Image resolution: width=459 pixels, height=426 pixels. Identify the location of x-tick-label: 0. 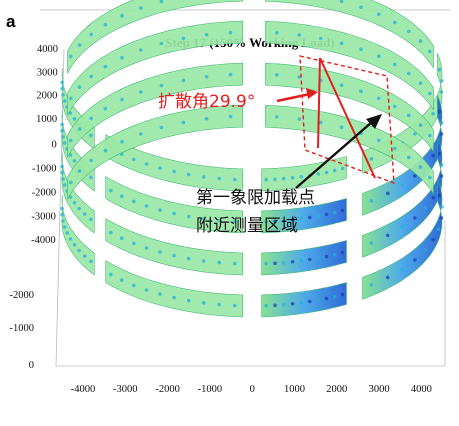
(252, 389).